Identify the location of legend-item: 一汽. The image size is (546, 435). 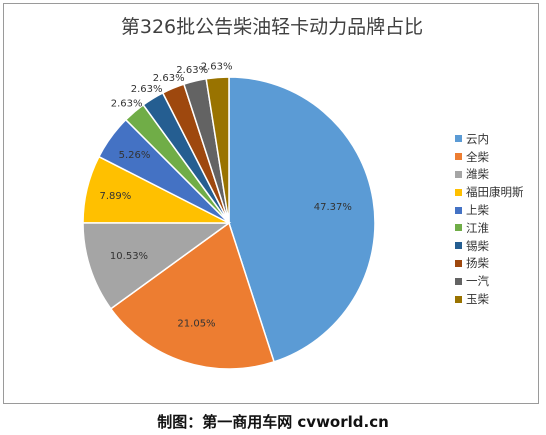
(489, 281).